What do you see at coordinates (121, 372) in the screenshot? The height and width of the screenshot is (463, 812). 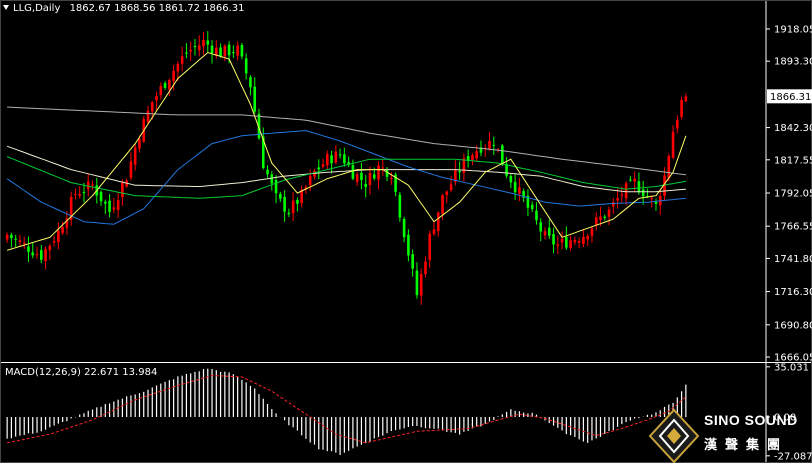 I see `macd-values: 22.671 13.984` at bounding box center [121, 372].